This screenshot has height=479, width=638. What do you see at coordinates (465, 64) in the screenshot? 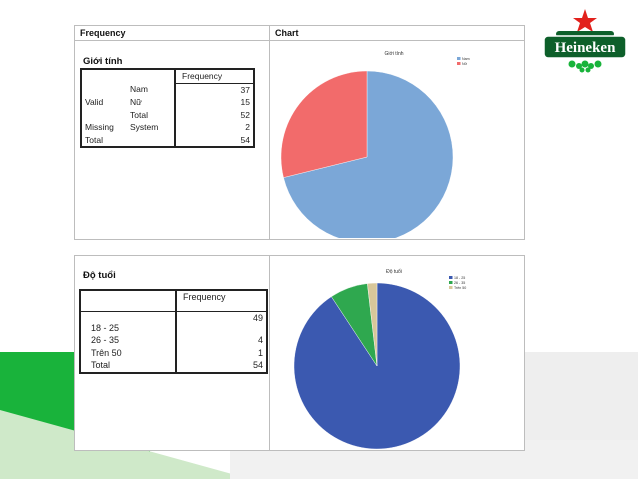
I see `legend-entry: Nữ` at bounding box center [465, 64].